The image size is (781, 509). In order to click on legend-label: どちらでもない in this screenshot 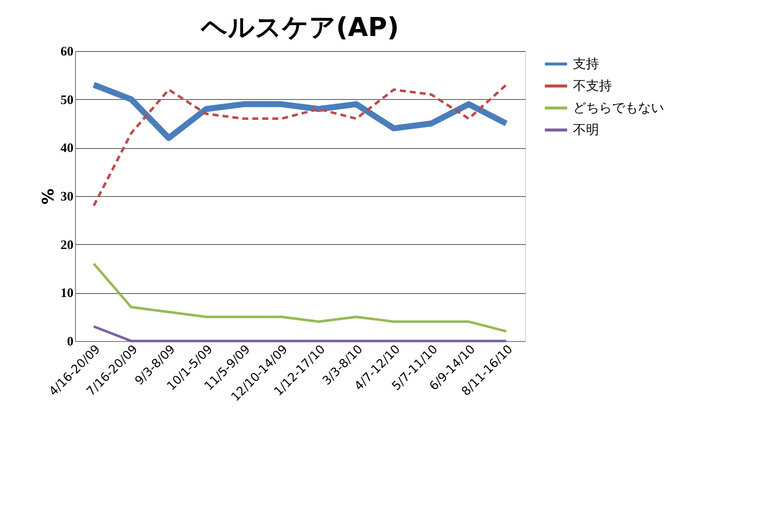, I will do `click(618, 108)`.